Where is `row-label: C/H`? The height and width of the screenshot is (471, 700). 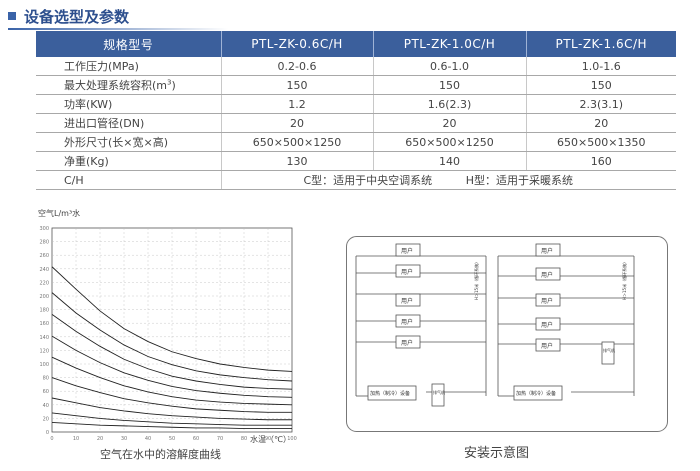
row-label: C/H is located at coordinates (129, 180).